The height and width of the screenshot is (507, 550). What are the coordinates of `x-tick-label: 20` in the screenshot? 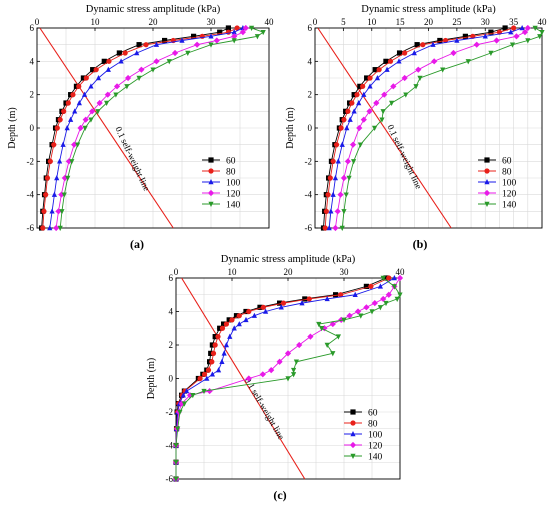 It's located at (154, 22).